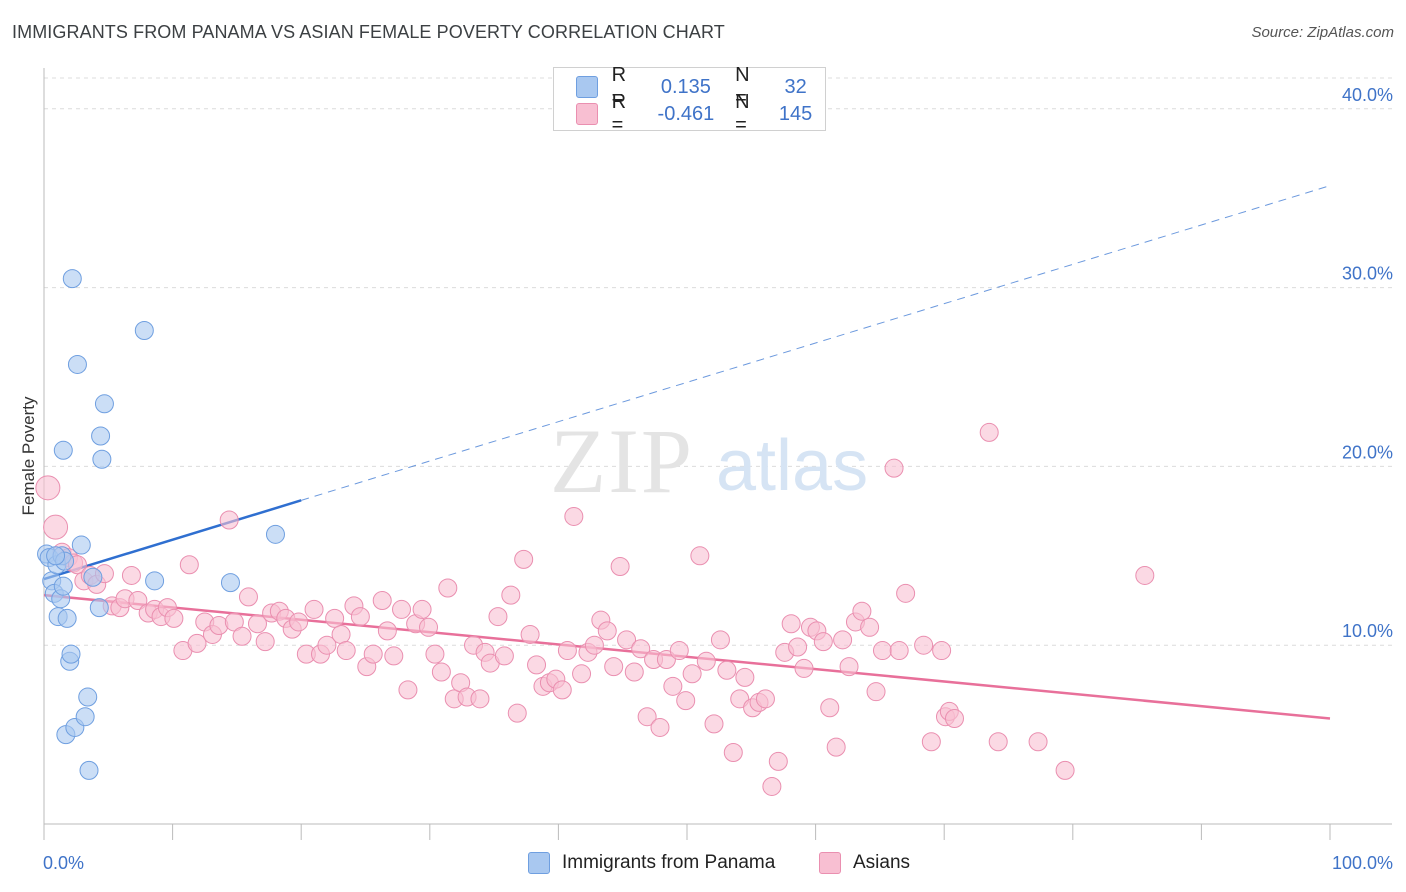 The width and height of the screenshot is (1406, 892). I want to click on bottom-legend-asians: Asians, so click(864, 863).